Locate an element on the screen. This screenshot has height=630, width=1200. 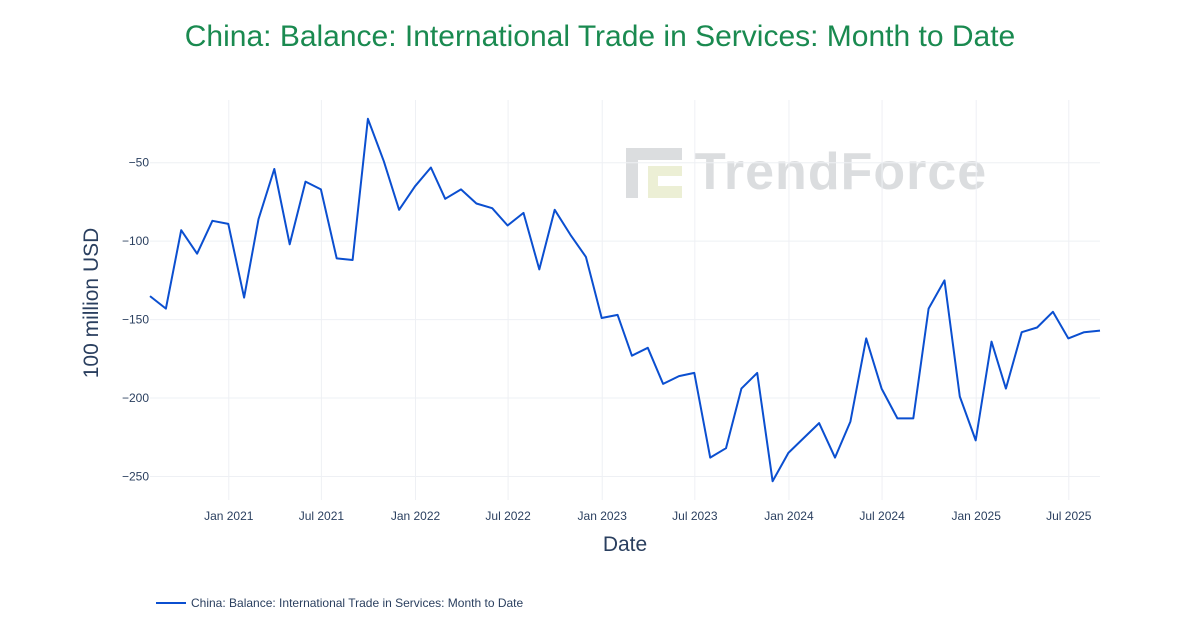
trendforce-watermark: TrendForce is located at coordinates (805, 172).